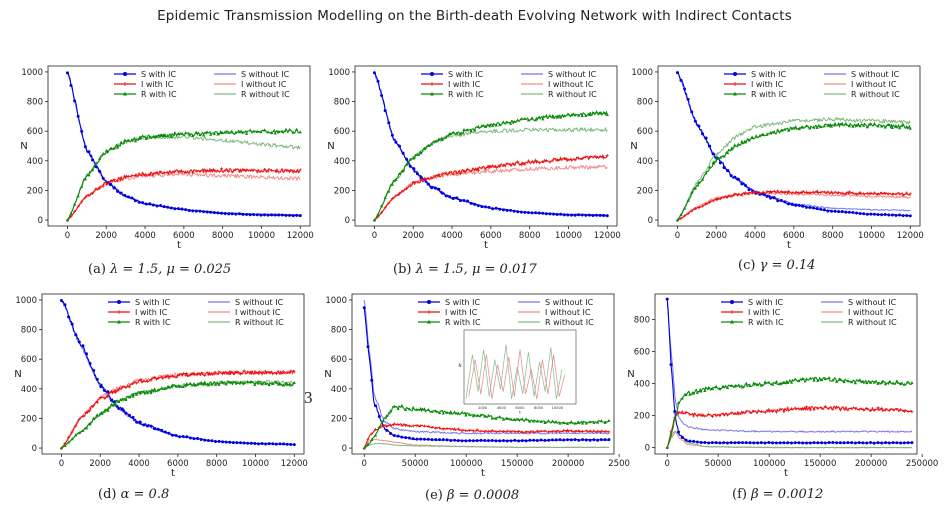 The image size is (949, 513). I want to click on caption-math: β = 0.0008, so click(483, 495).